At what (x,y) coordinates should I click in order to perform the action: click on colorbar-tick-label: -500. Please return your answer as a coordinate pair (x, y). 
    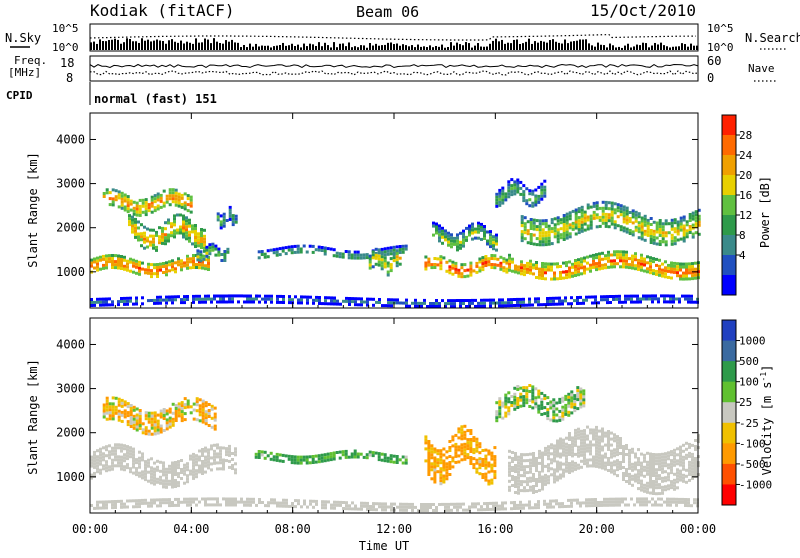
    Looking at the image, I should click on (752, 464).